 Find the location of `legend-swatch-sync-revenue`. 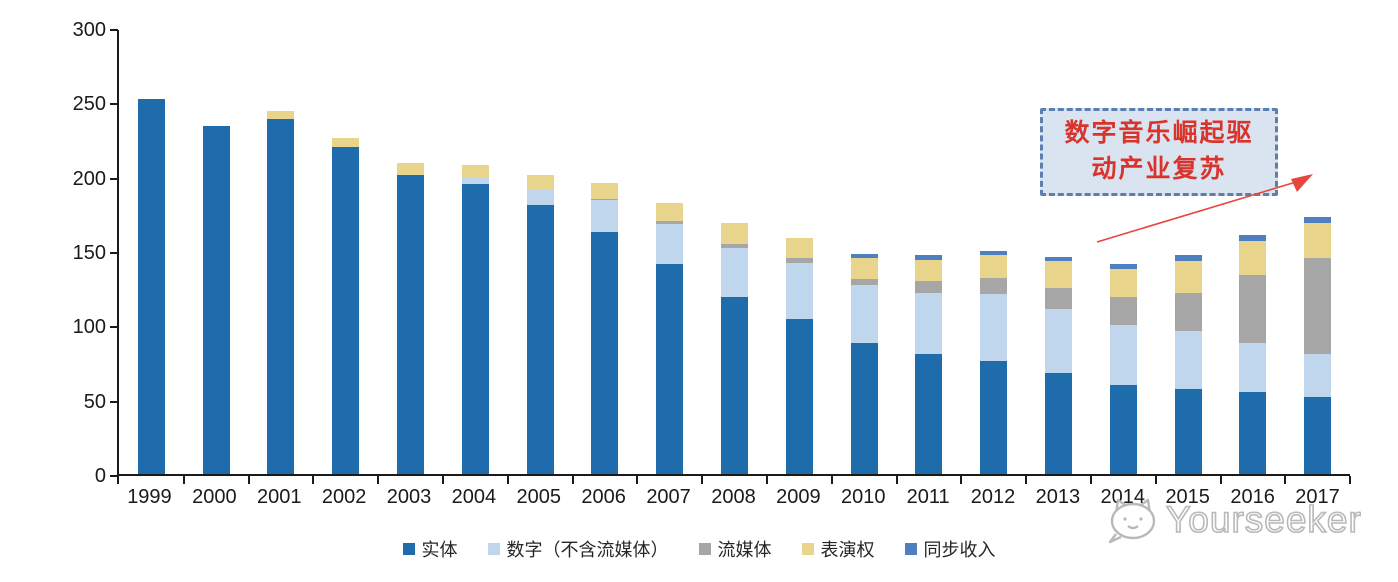

legend-swatch-sync-revenue is located at coordinates (910, 549).